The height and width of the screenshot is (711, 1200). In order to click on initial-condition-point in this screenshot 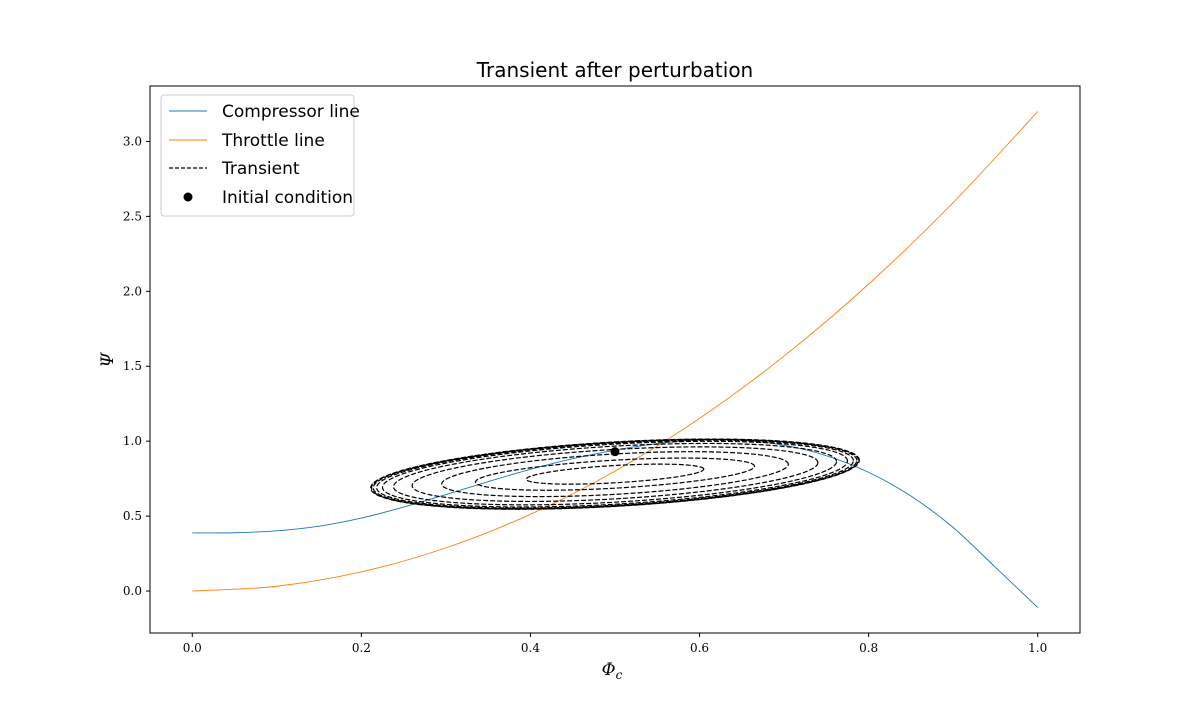, I will do `click(615, 452)`.